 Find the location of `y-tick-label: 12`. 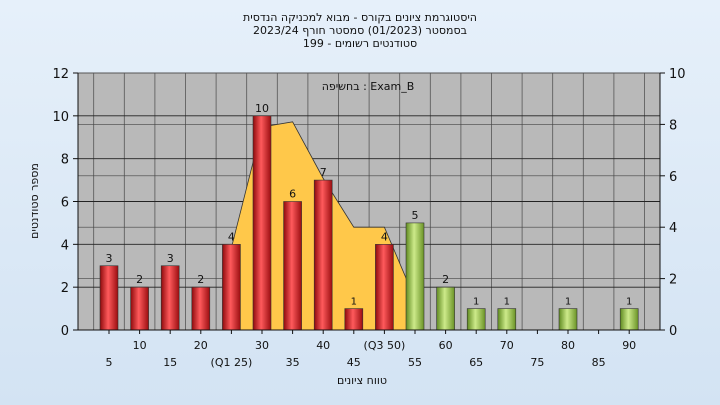

y-tick-label: 12 is located at coordinates (60, 74).